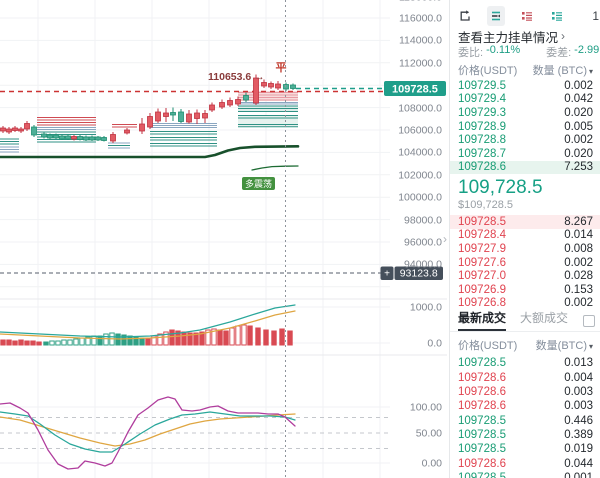  I want to click on orderbook-ask-row: 109728.8 0.002, so click(525, 140).